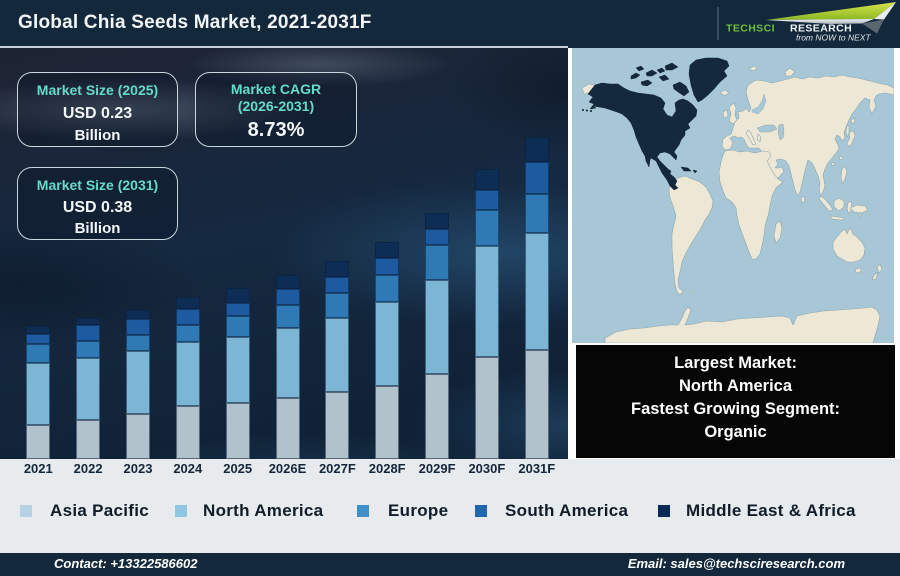  Describe the element at coordinates (821, 29) in the screenshot. I see `svg-text: RESEARCH` at that location.